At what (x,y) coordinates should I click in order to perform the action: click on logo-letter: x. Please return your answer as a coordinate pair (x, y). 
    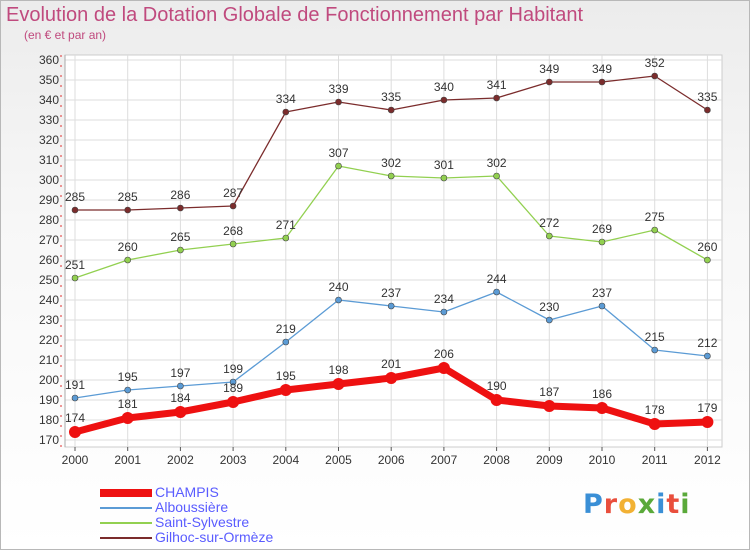
    Looking at the image, I should click on (647, 504).